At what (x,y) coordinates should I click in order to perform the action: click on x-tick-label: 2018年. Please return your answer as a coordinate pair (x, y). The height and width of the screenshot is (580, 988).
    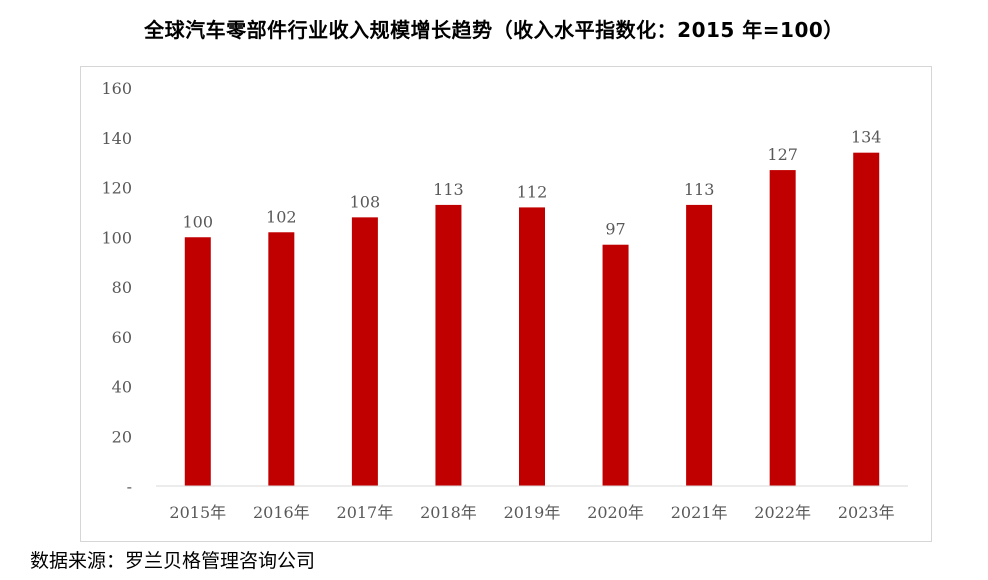
    Looking at the image, I should click on (448, 512).